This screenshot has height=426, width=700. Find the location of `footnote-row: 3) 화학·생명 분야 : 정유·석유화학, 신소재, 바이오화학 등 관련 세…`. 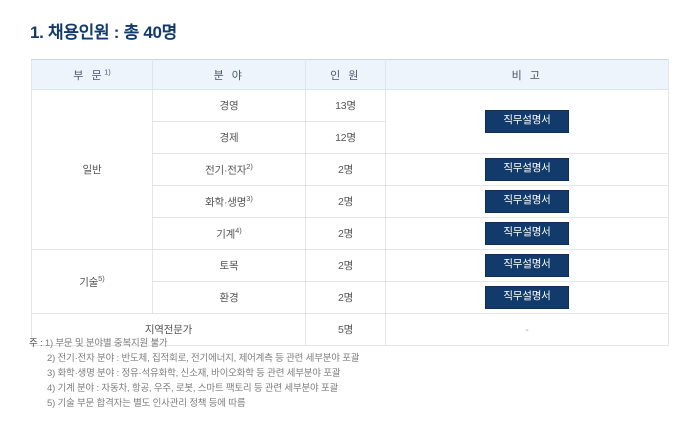

footnote-row: 3) 화학·생명 분야 : 정유·석유화학, 신소재, 바이오화학 등 관련 세… is located at coordinates (349, 373).